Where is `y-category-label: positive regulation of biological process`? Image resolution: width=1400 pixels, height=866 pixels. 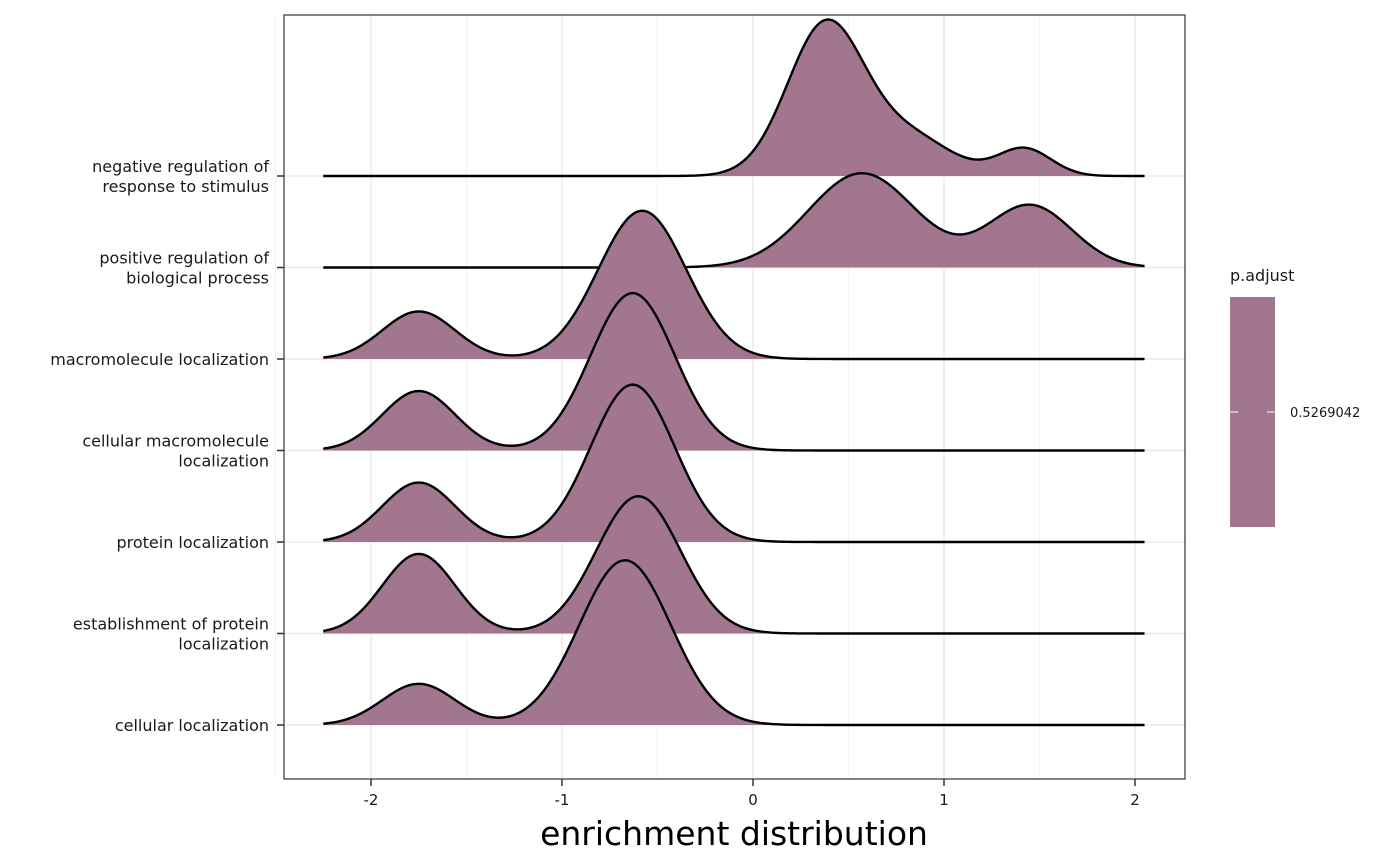
y-category-label: positive regulation of biological process is located at coordinates (184, 268).